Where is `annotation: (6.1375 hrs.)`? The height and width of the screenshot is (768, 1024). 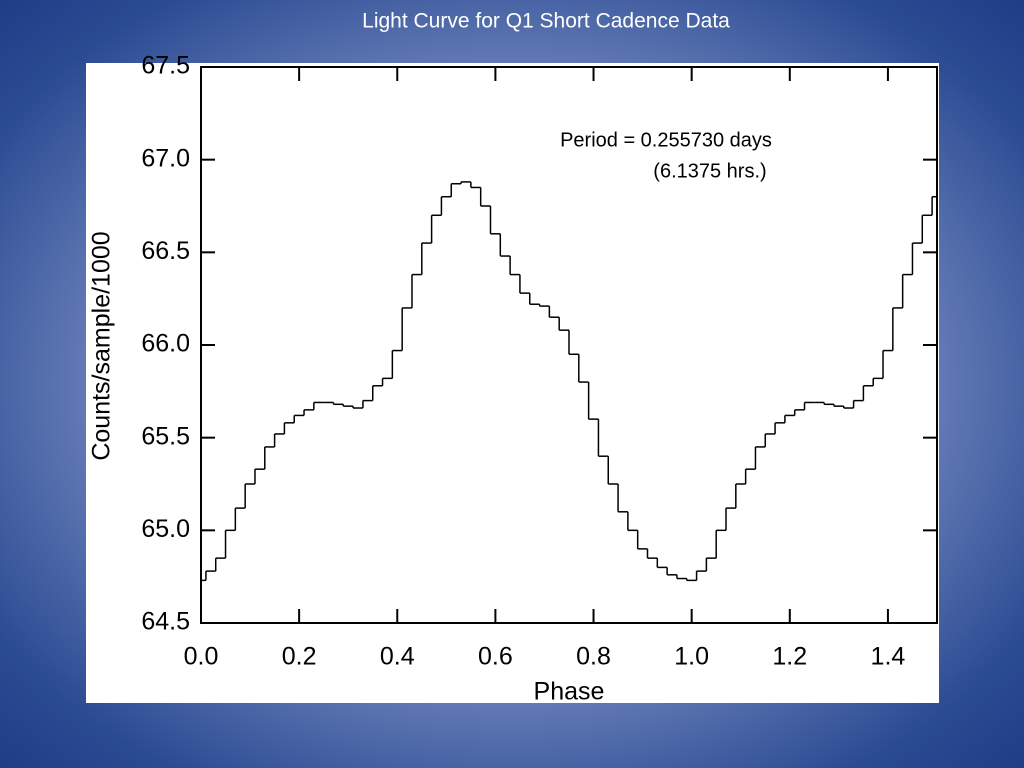 annotation: (6.1375 hrs.) is located at coordinates (709, 171).